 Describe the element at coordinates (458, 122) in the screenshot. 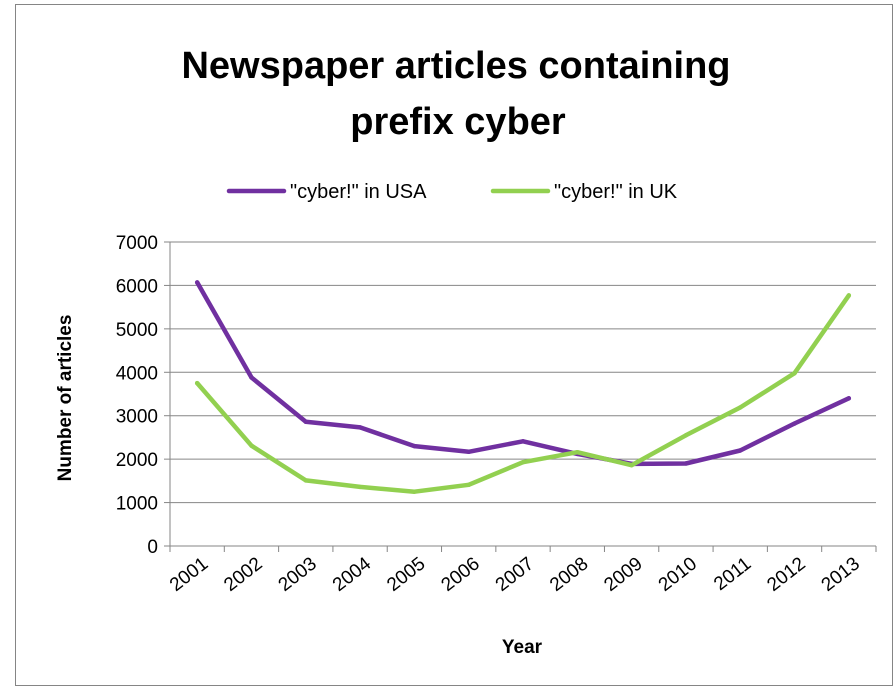

I see `chart-title-line-2: prefix cyber` at that location.